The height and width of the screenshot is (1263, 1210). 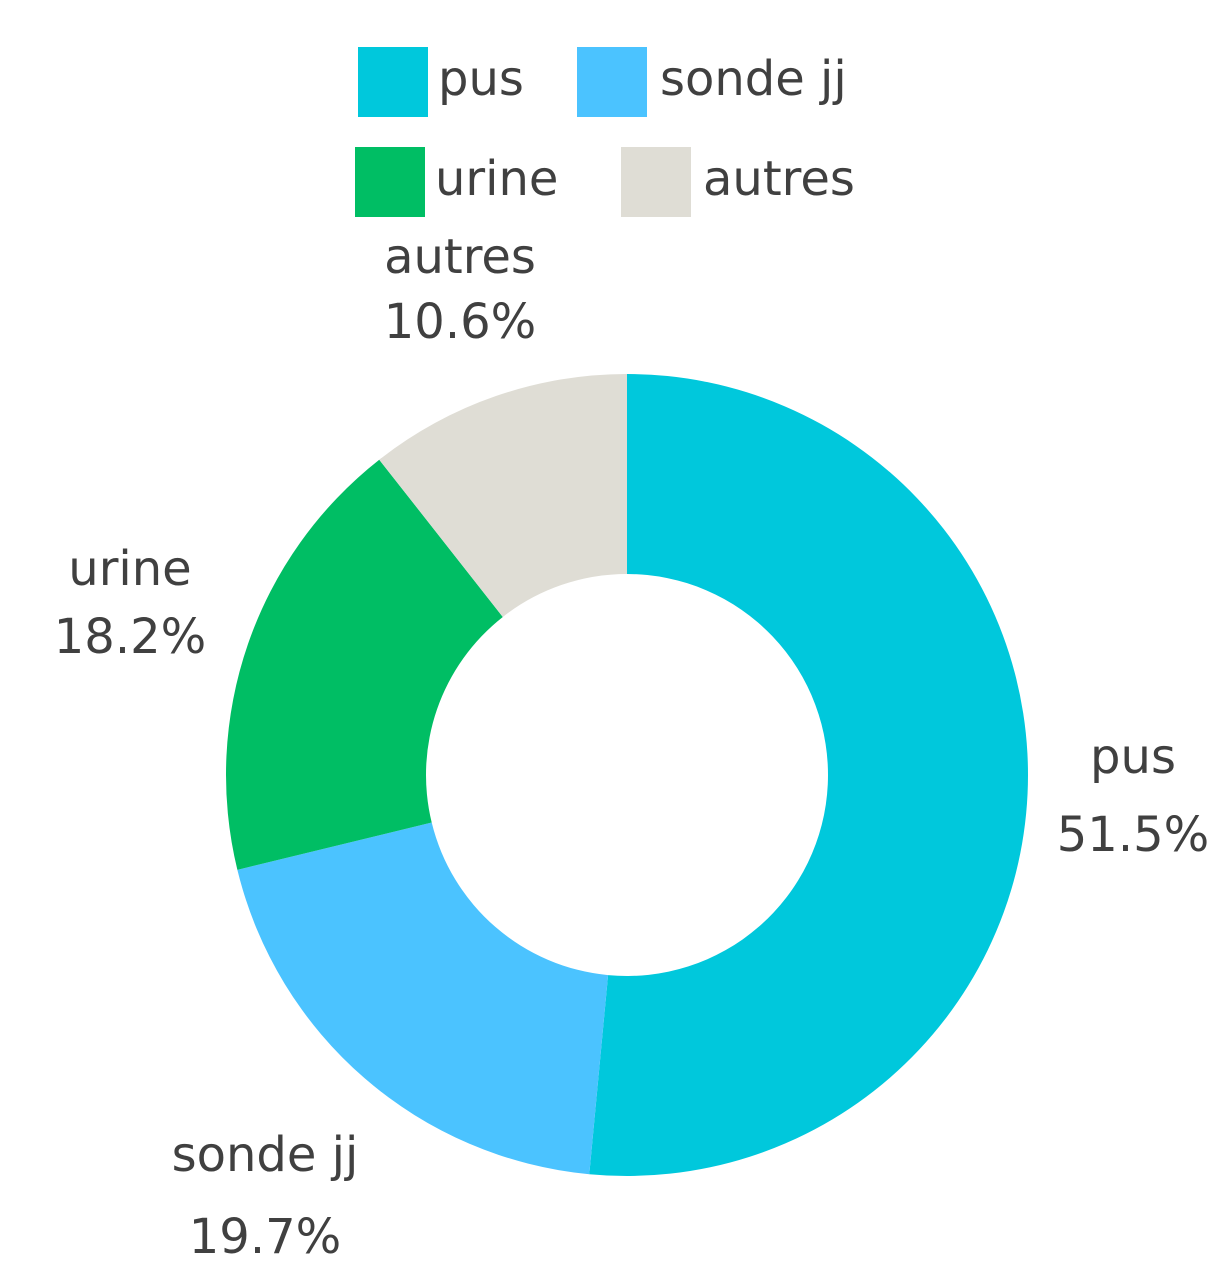 I want to click on slice-label: sonde jj, so click(x=265, y=1155).